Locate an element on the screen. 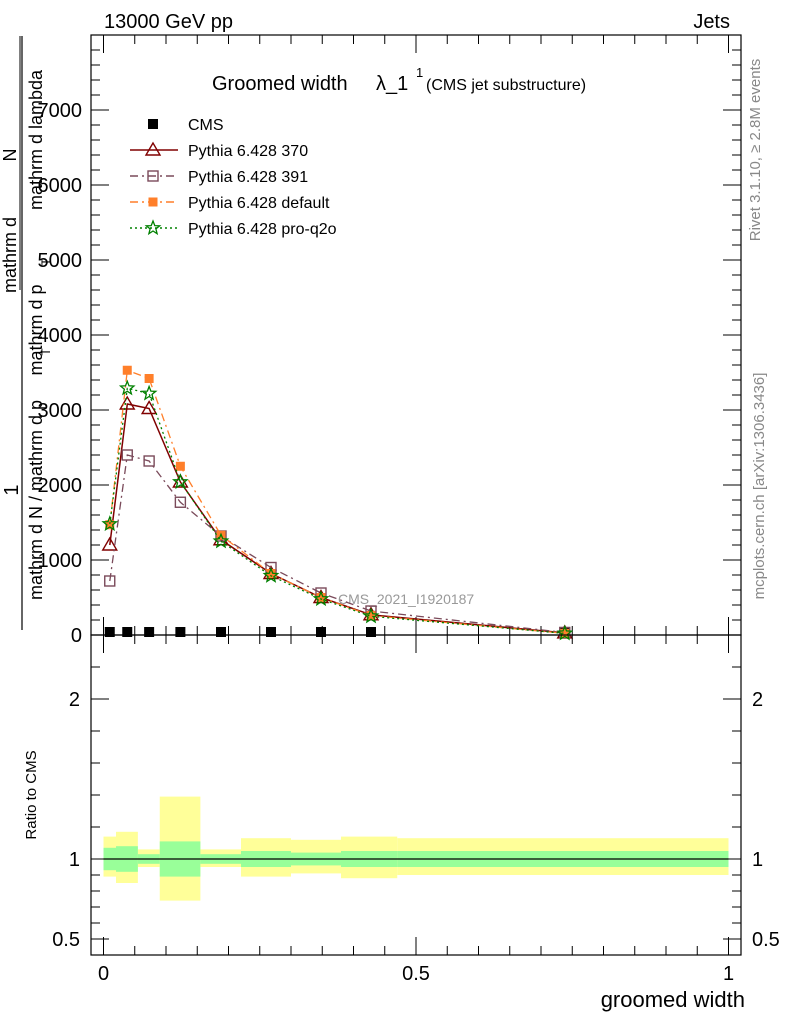 This screenshot has width=786, height=1024. y-label-bottom: mathrm d N / mathrm d p is located at coordinates (36, 500).